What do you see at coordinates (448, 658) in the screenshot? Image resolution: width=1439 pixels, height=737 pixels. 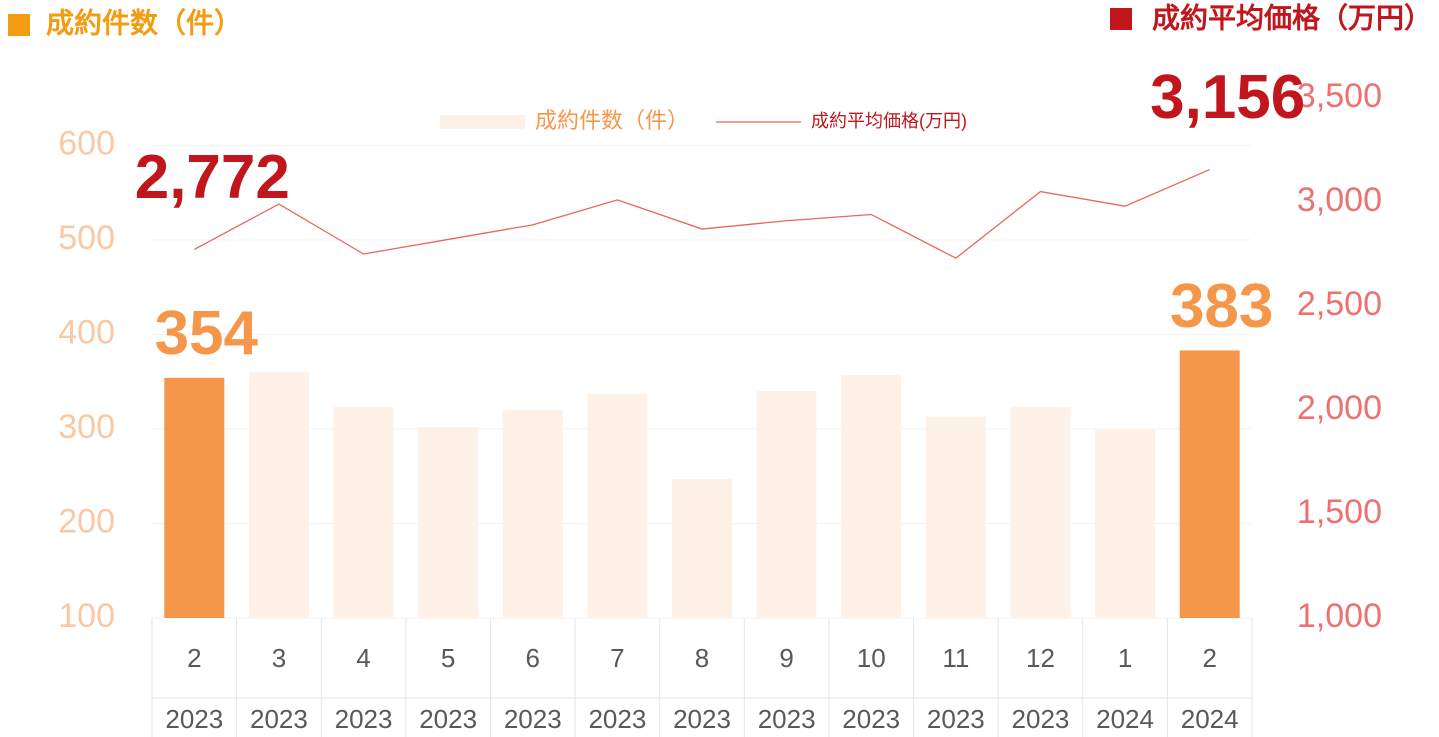 I see `x-tick-label: 5` at bounding box center [448, 658].